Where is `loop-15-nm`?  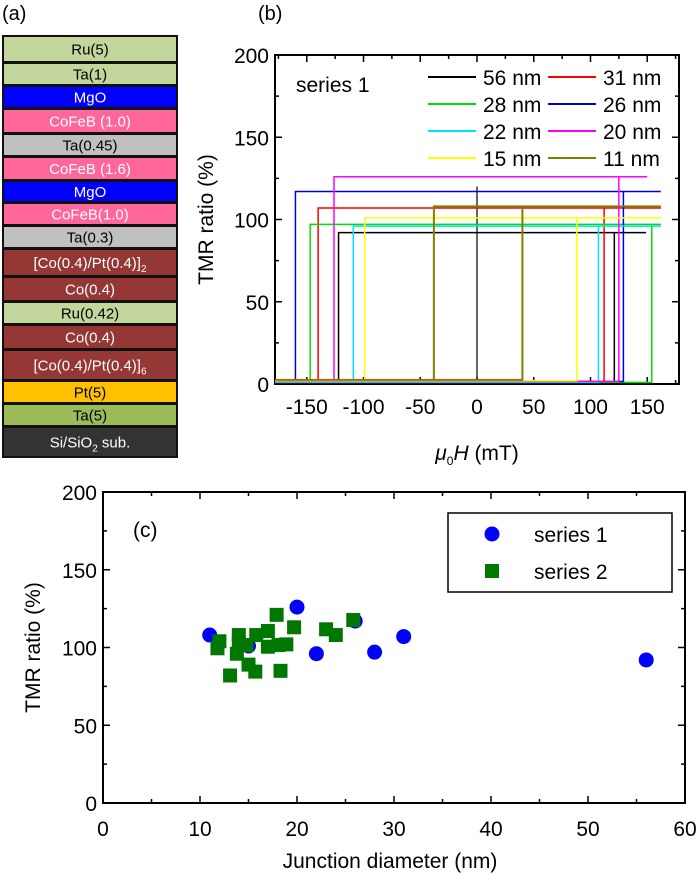
loop-15-nm is located at coordinates (468, 299).